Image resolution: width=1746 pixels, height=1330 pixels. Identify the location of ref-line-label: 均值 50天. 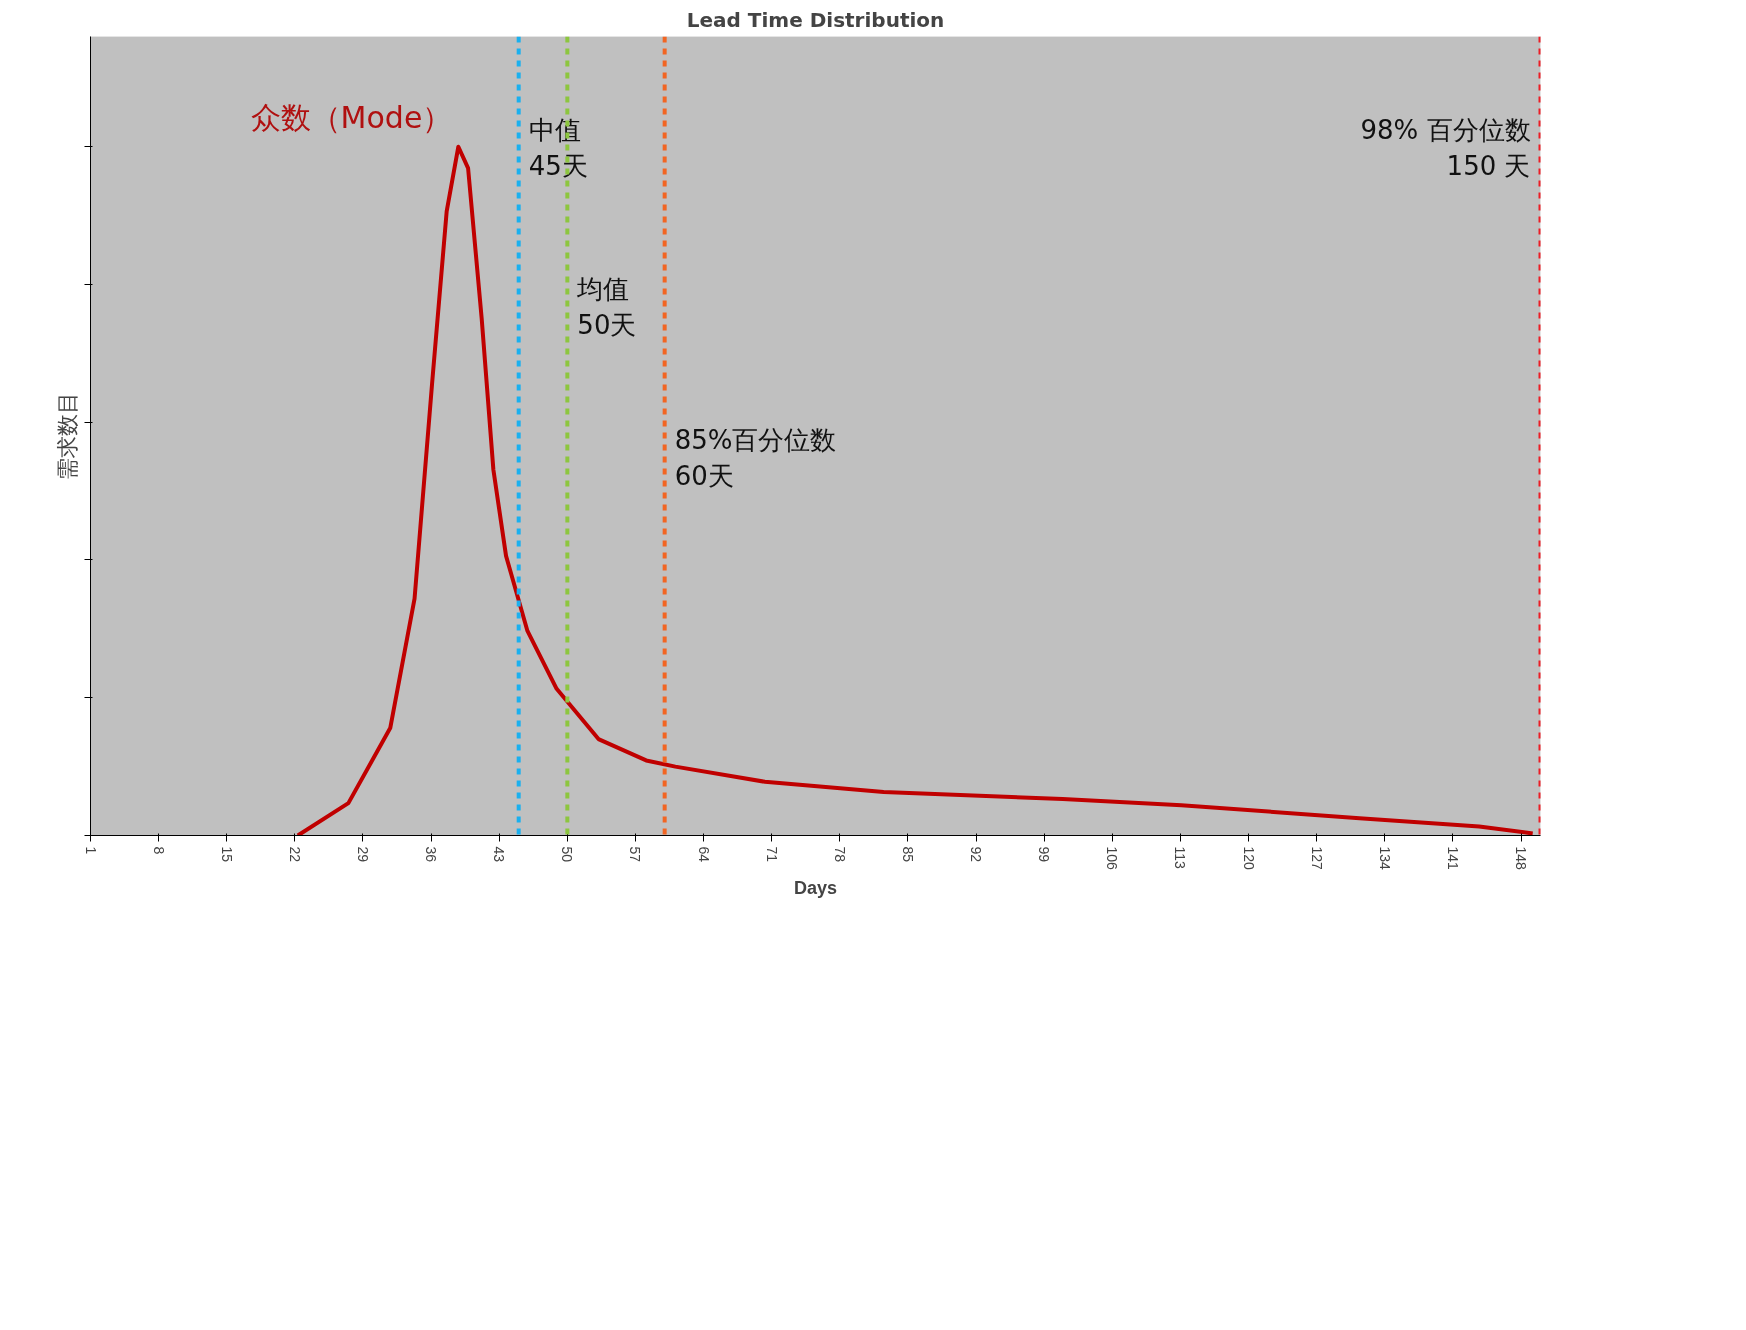
(606, 306).